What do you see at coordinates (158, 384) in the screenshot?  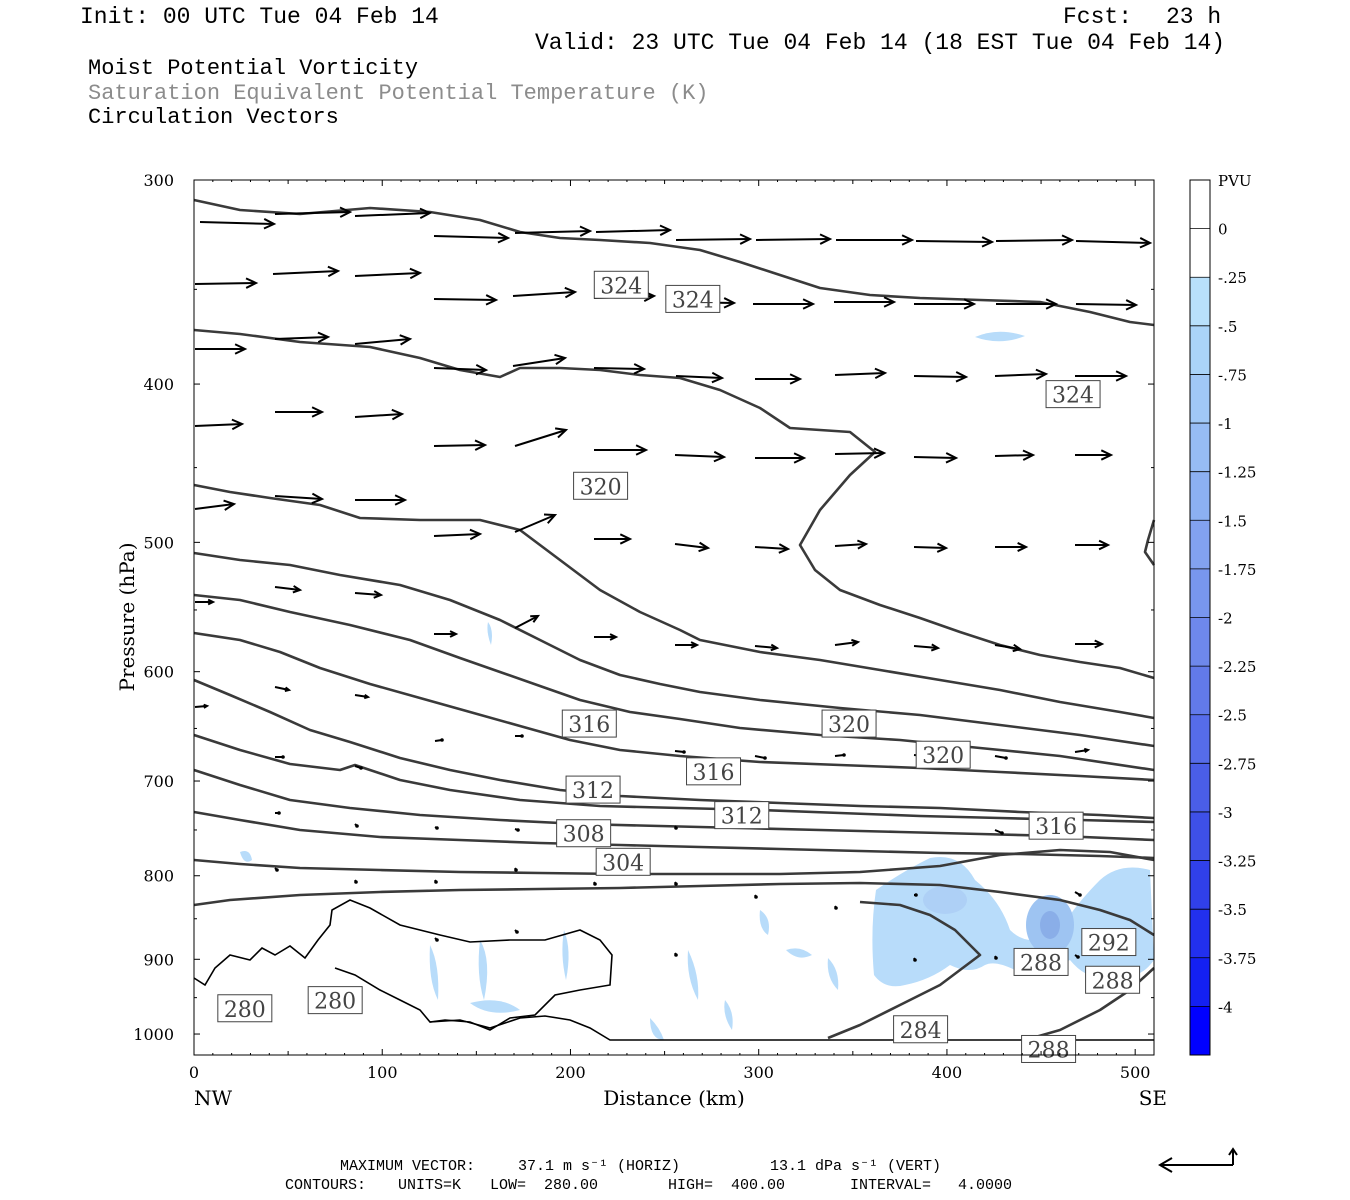 I see `y-tick-label: 400` at bounding box center [158, 384].